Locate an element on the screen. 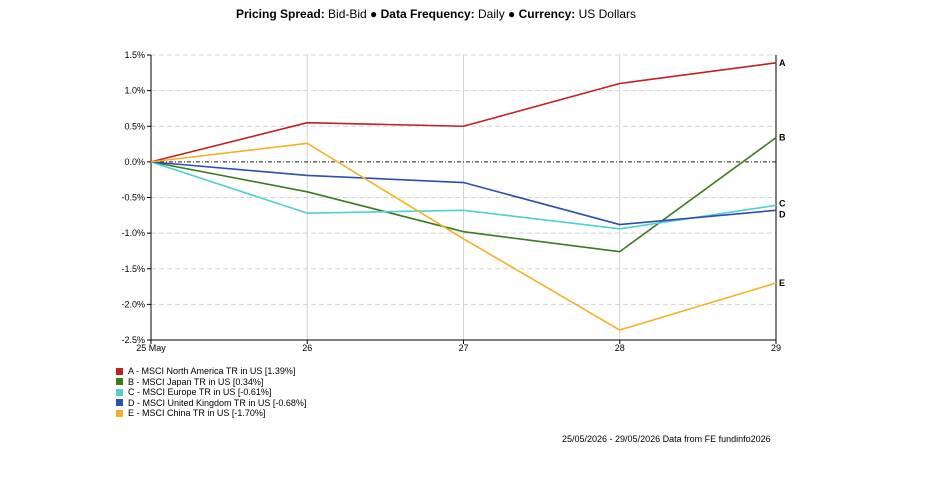 Image resolution: width=936 pixels, height=484 pixels. legend-item: B - MSCI Japan TR in US [0.34%] is located at coordinates (211, 382).